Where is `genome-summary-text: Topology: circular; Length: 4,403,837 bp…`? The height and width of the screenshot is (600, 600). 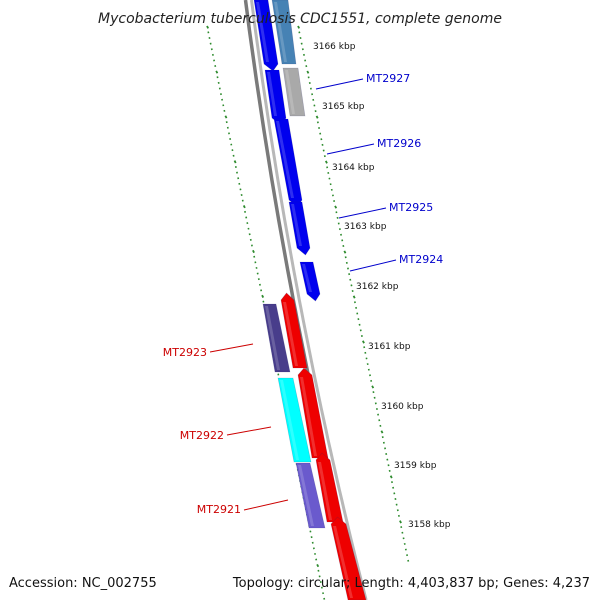
genome-summary-text: Topology: circular; Length: 4,403,837 bp… is located at coordinates (411, 583).